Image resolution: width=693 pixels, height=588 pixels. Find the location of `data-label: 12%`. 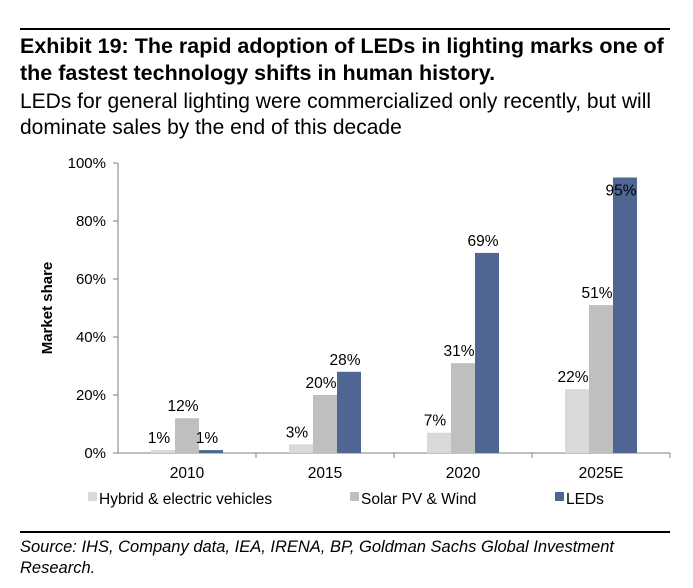

data-label: 12% is located at coordinates (182, 406).